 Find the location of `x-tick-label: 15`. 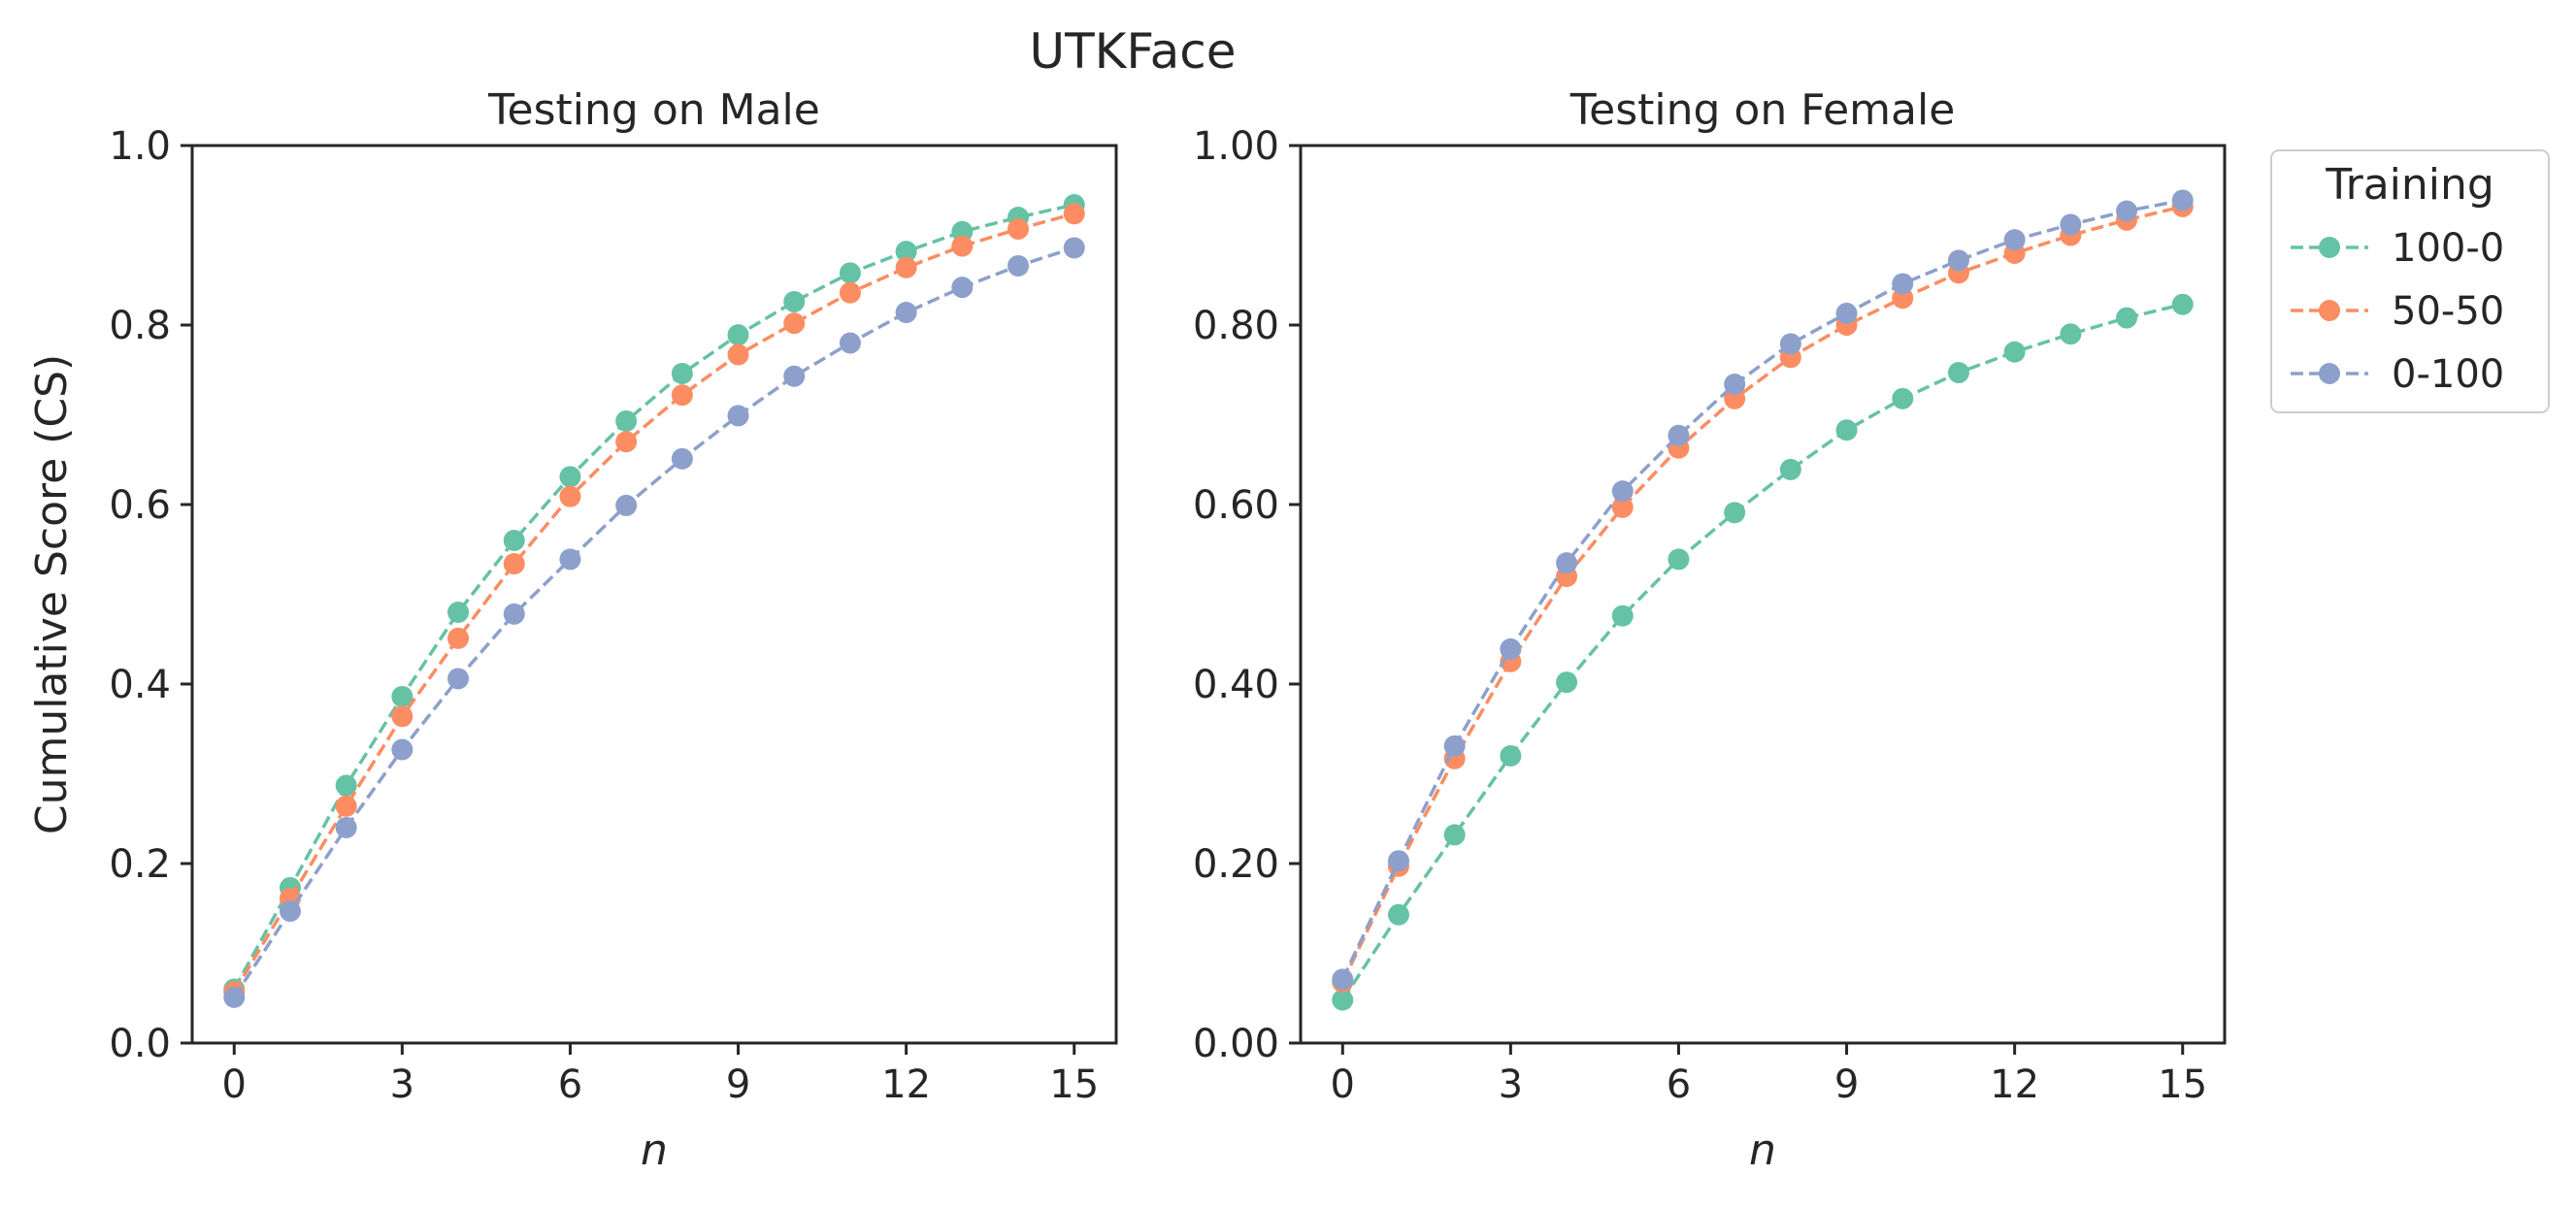

x-tick-label: 15 is located at coordinates (1074, 1084).